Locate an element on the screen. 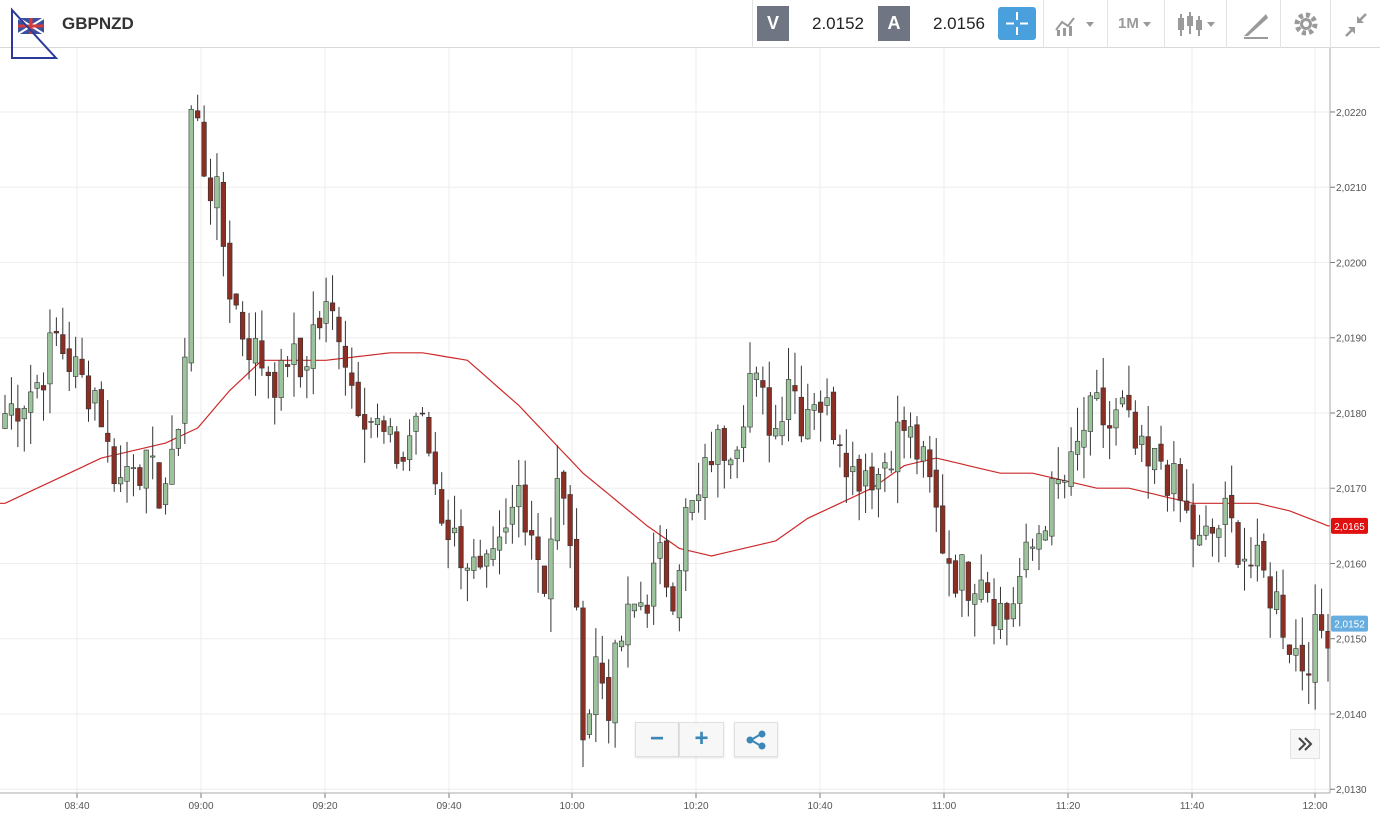 The height and width of the screenshot is (822, 1380). bid-value: 2.0152 is located at coordinates (838, 23).